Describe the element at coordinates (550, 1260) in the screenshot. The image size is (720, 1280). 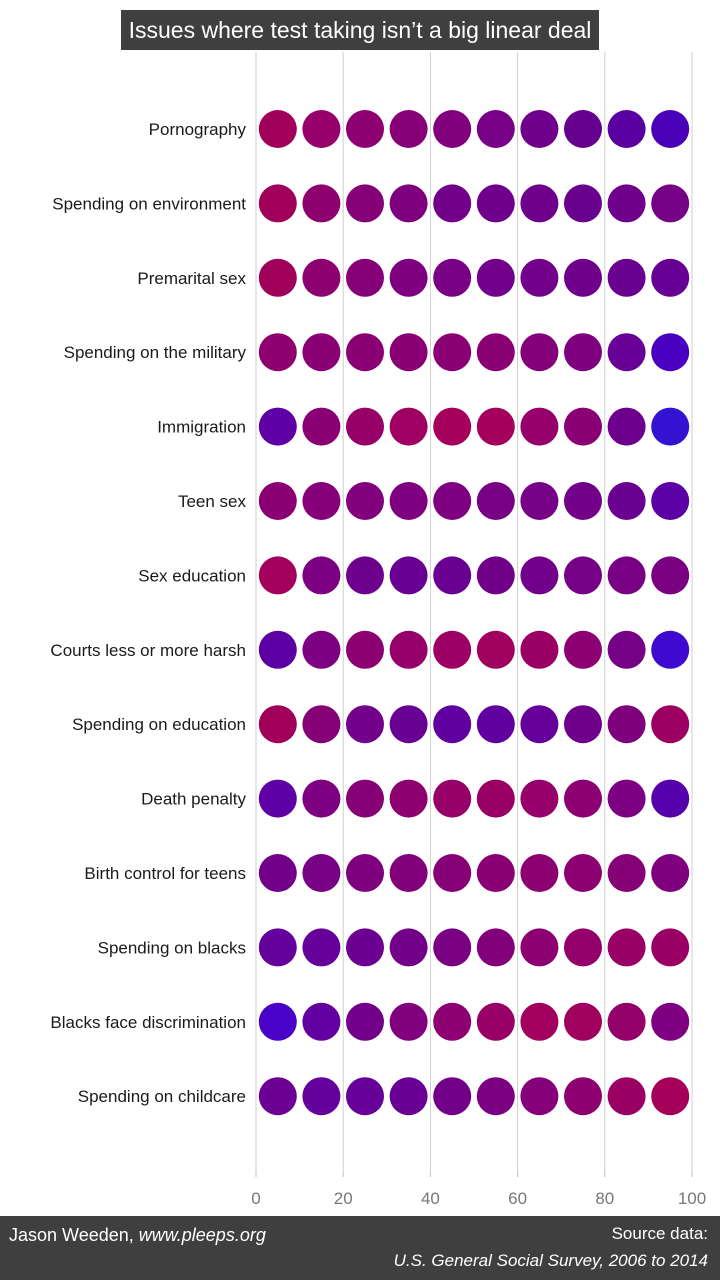
I see `source-name: U.S. General Social Survey, 2006 to 2014` at that location.